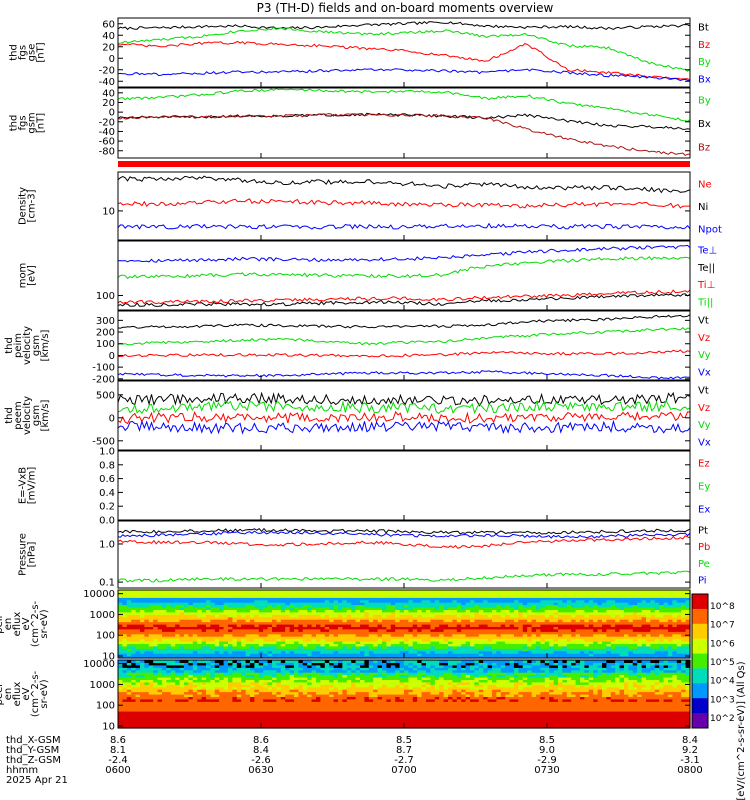 This screenshot has width=750, height=800. Describe the element at coordinates (25, 623) in the screenshot. I see `y-axis-label: thdpeirenefluxeV(cm^2-s-sr-eV)` at that location.